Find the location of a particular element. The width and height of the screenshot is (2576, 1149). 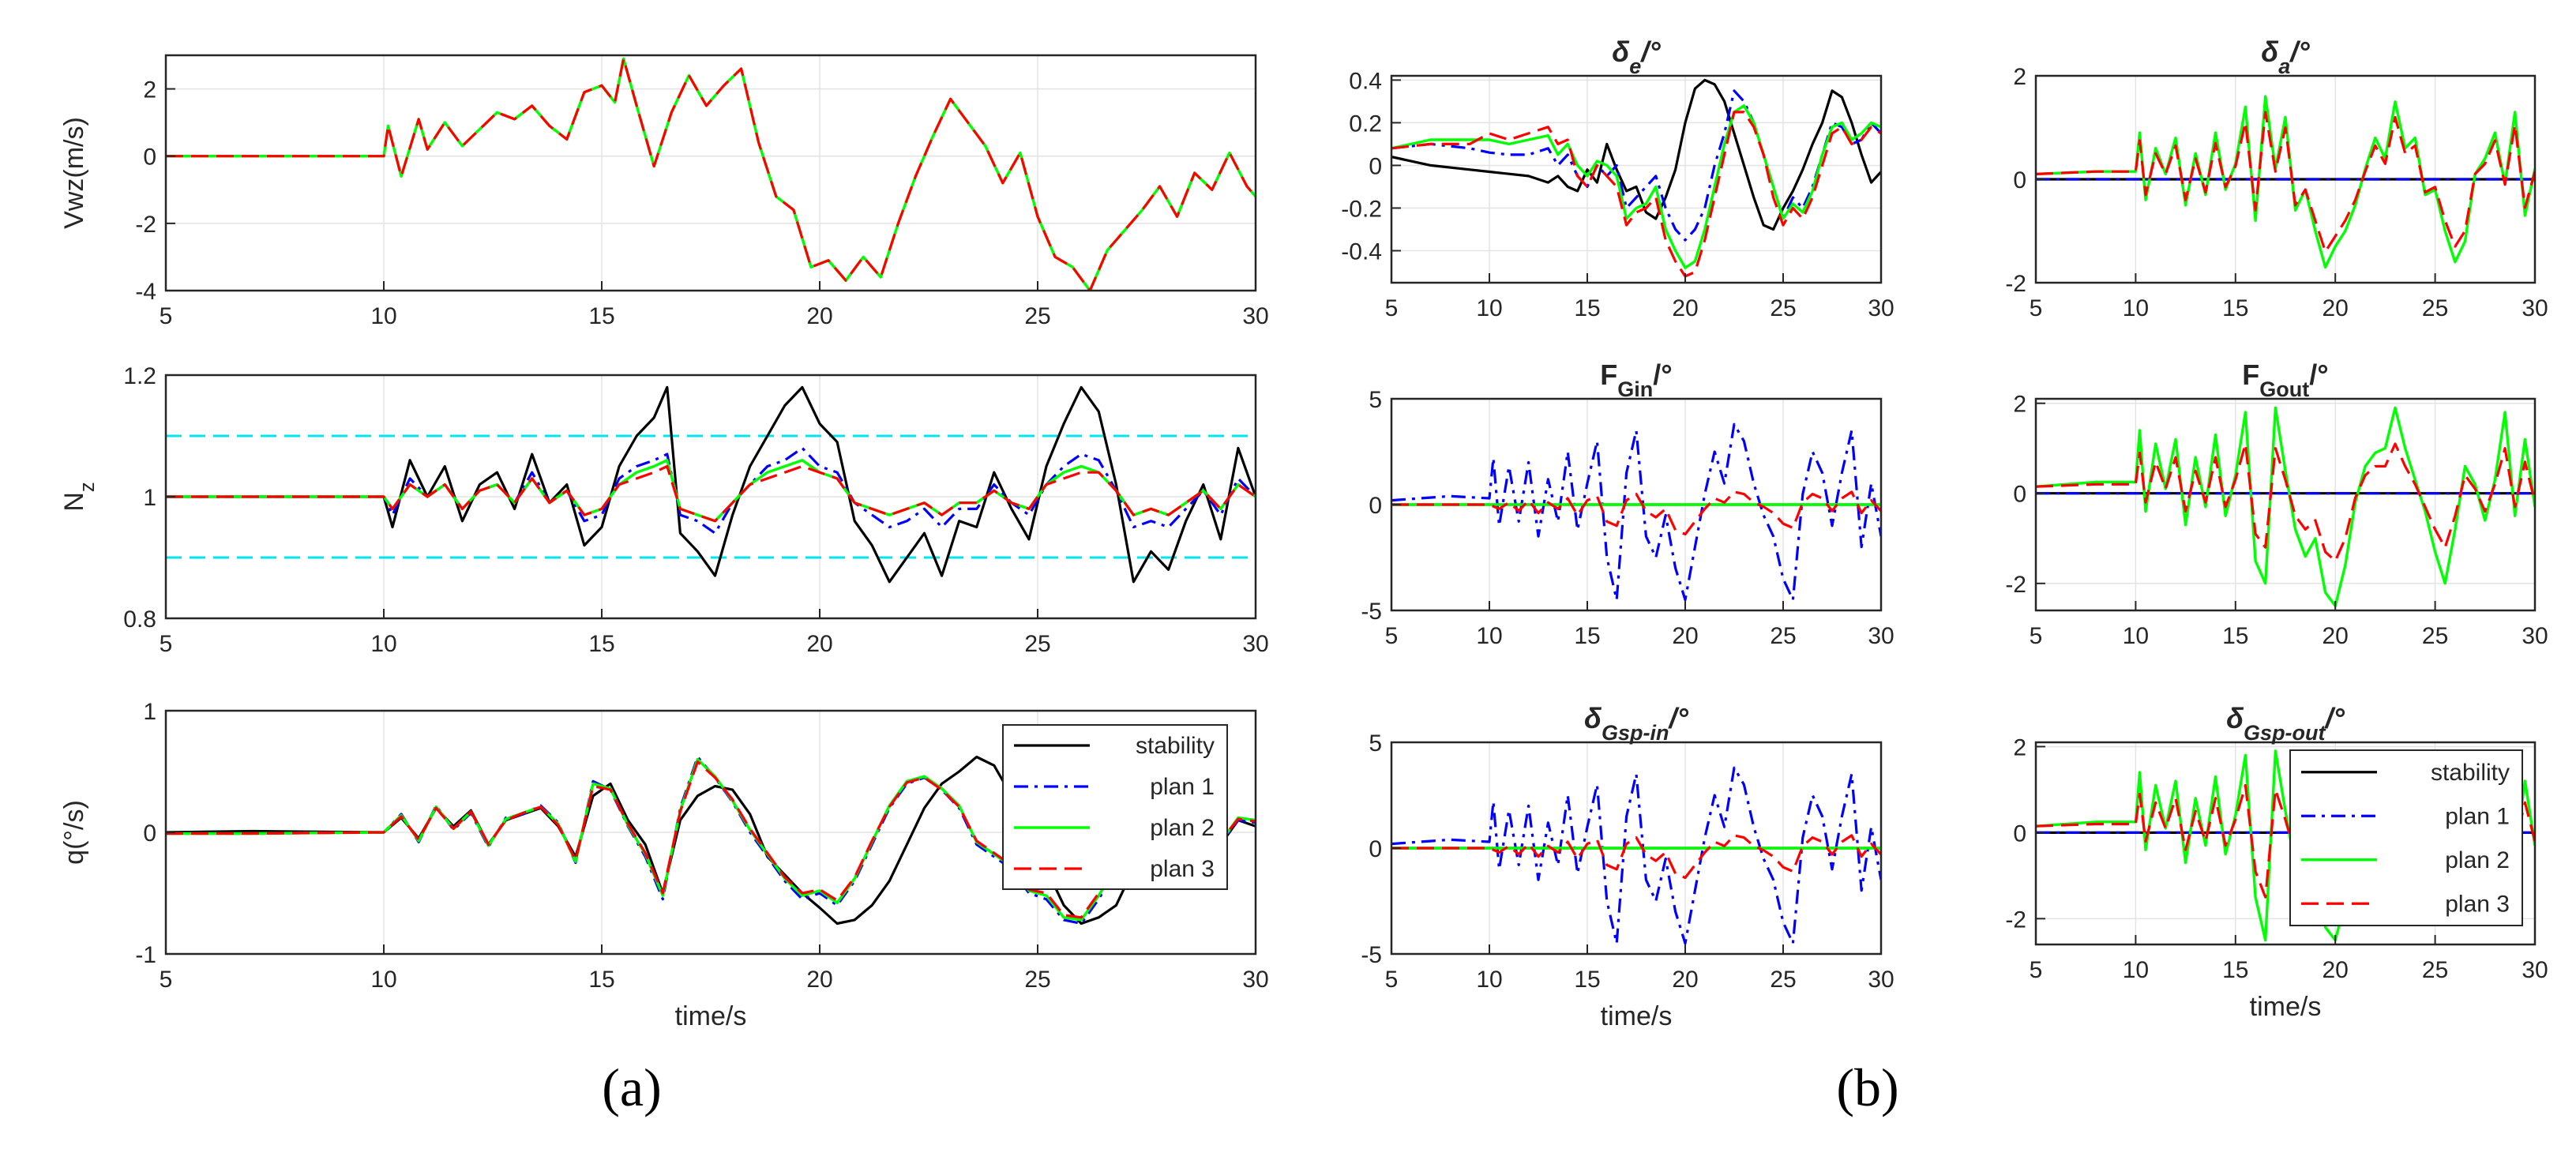

series-stability is located at coordinates (1636, 154).